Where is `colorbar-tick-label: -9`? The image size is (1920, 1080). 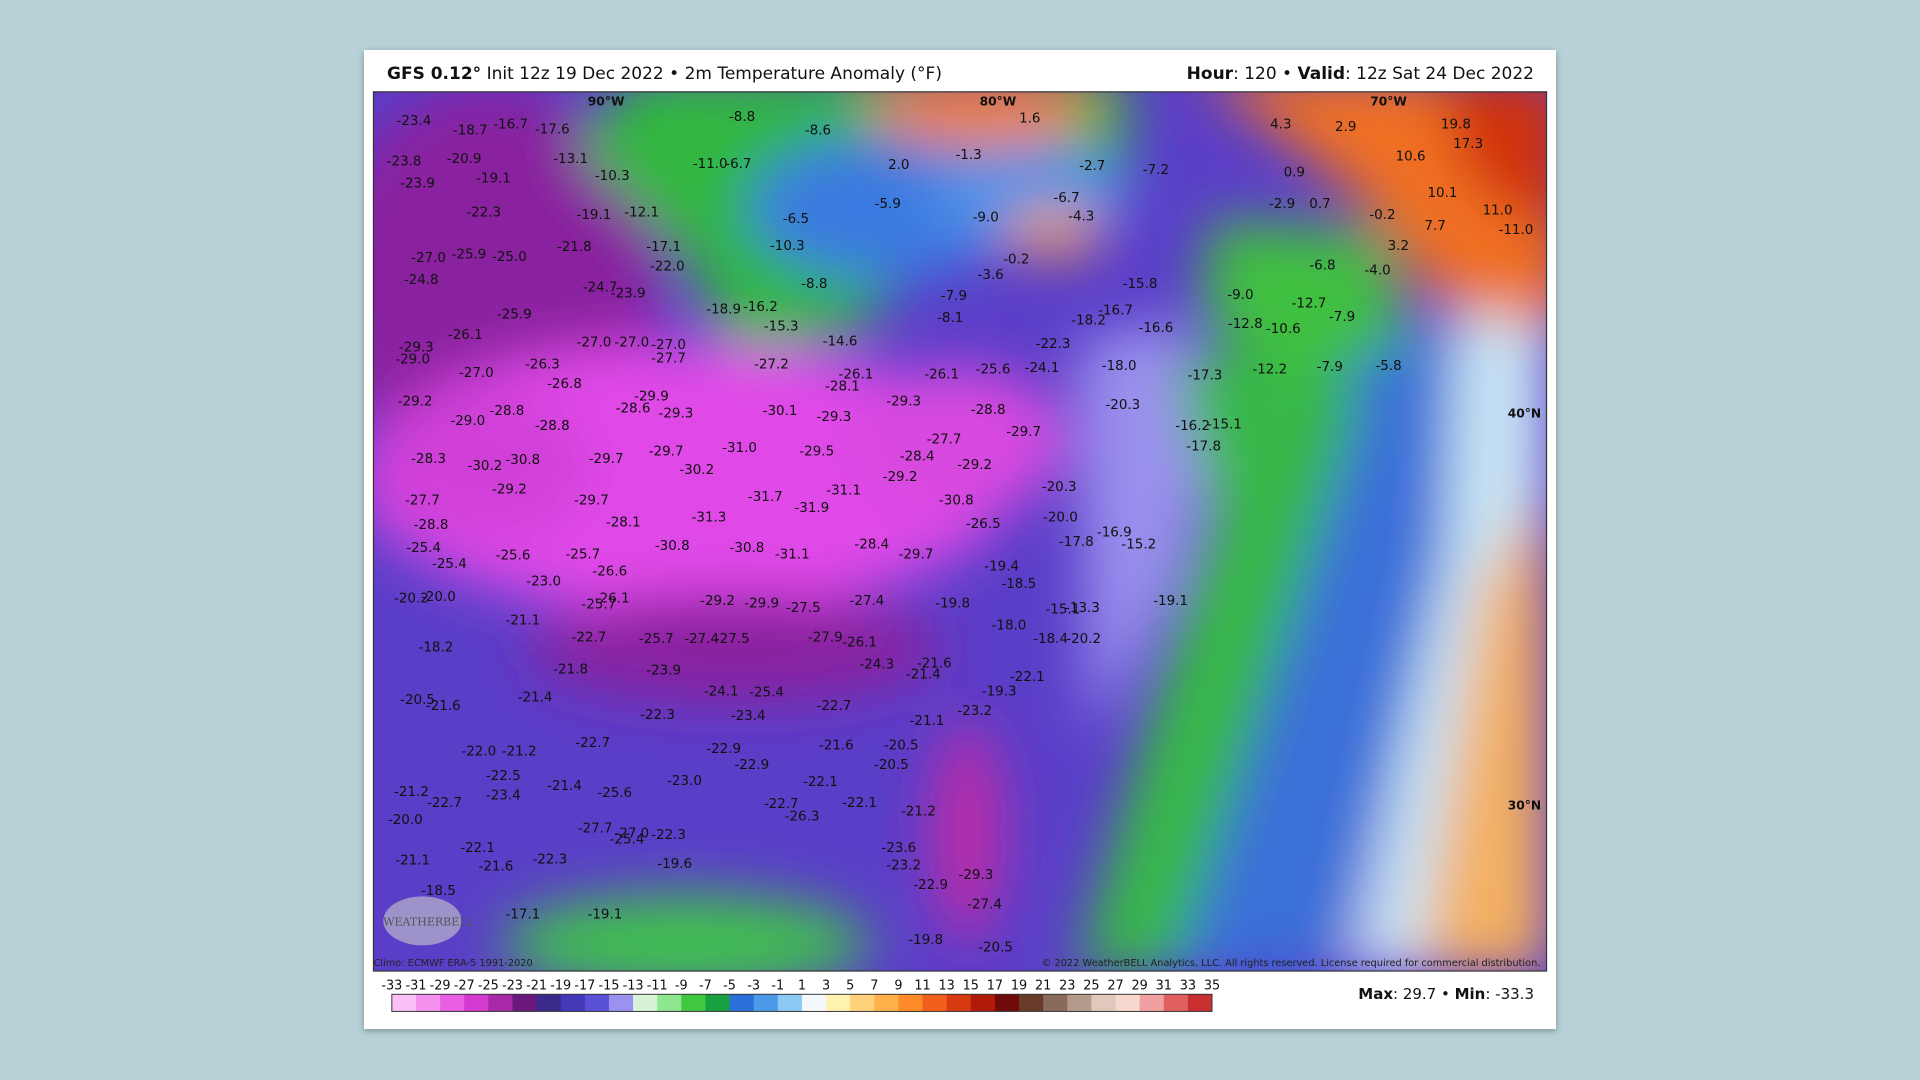
colorbar-tick-label: -9 is located at coordinates (681, 985).